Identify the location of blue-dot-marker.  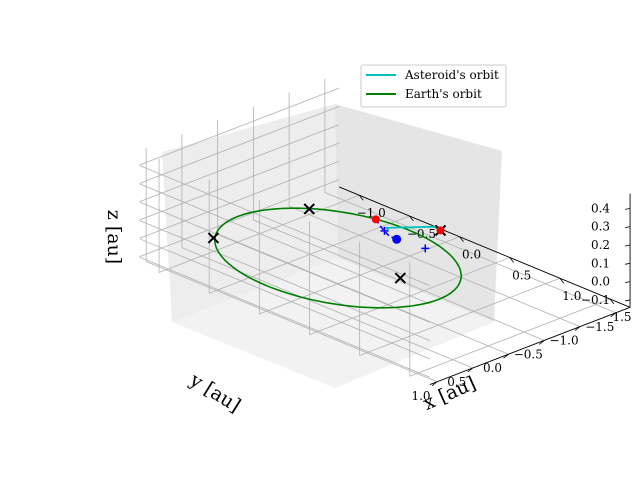
(397, 239).